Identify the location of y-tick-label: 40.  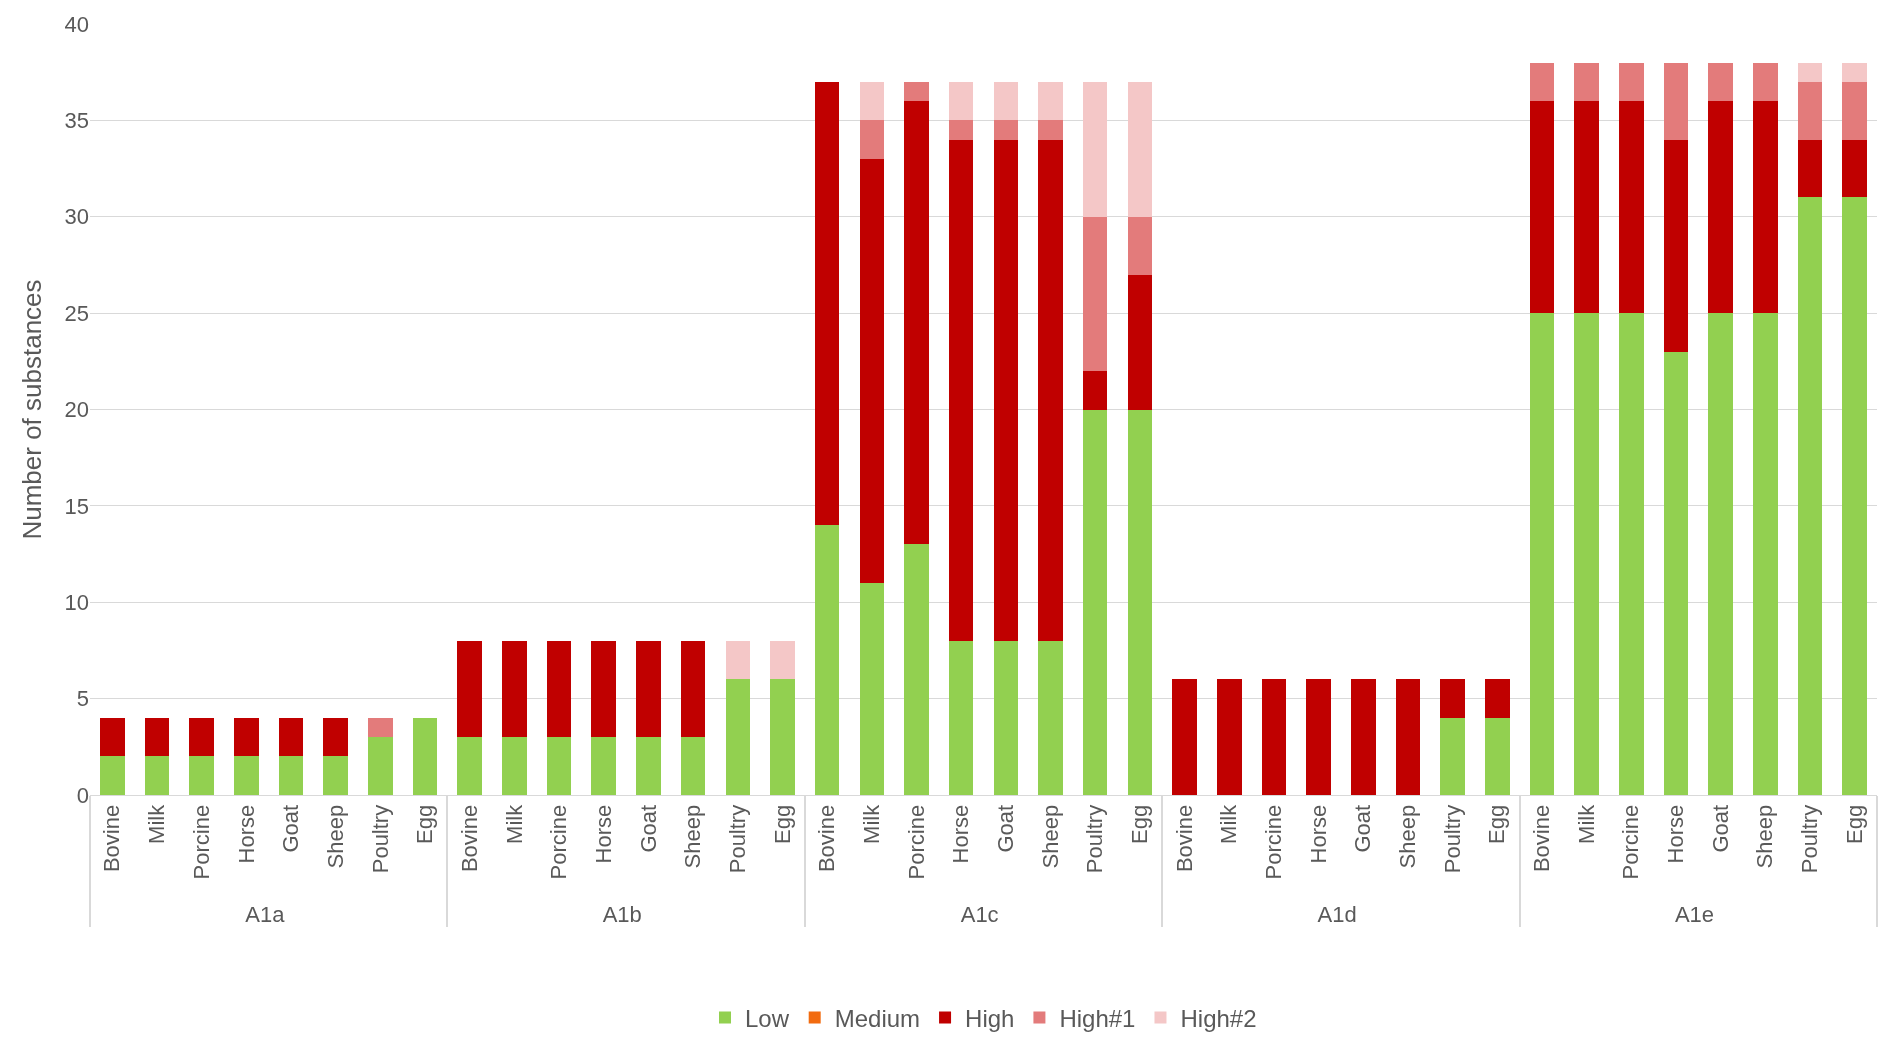
(76, 24).